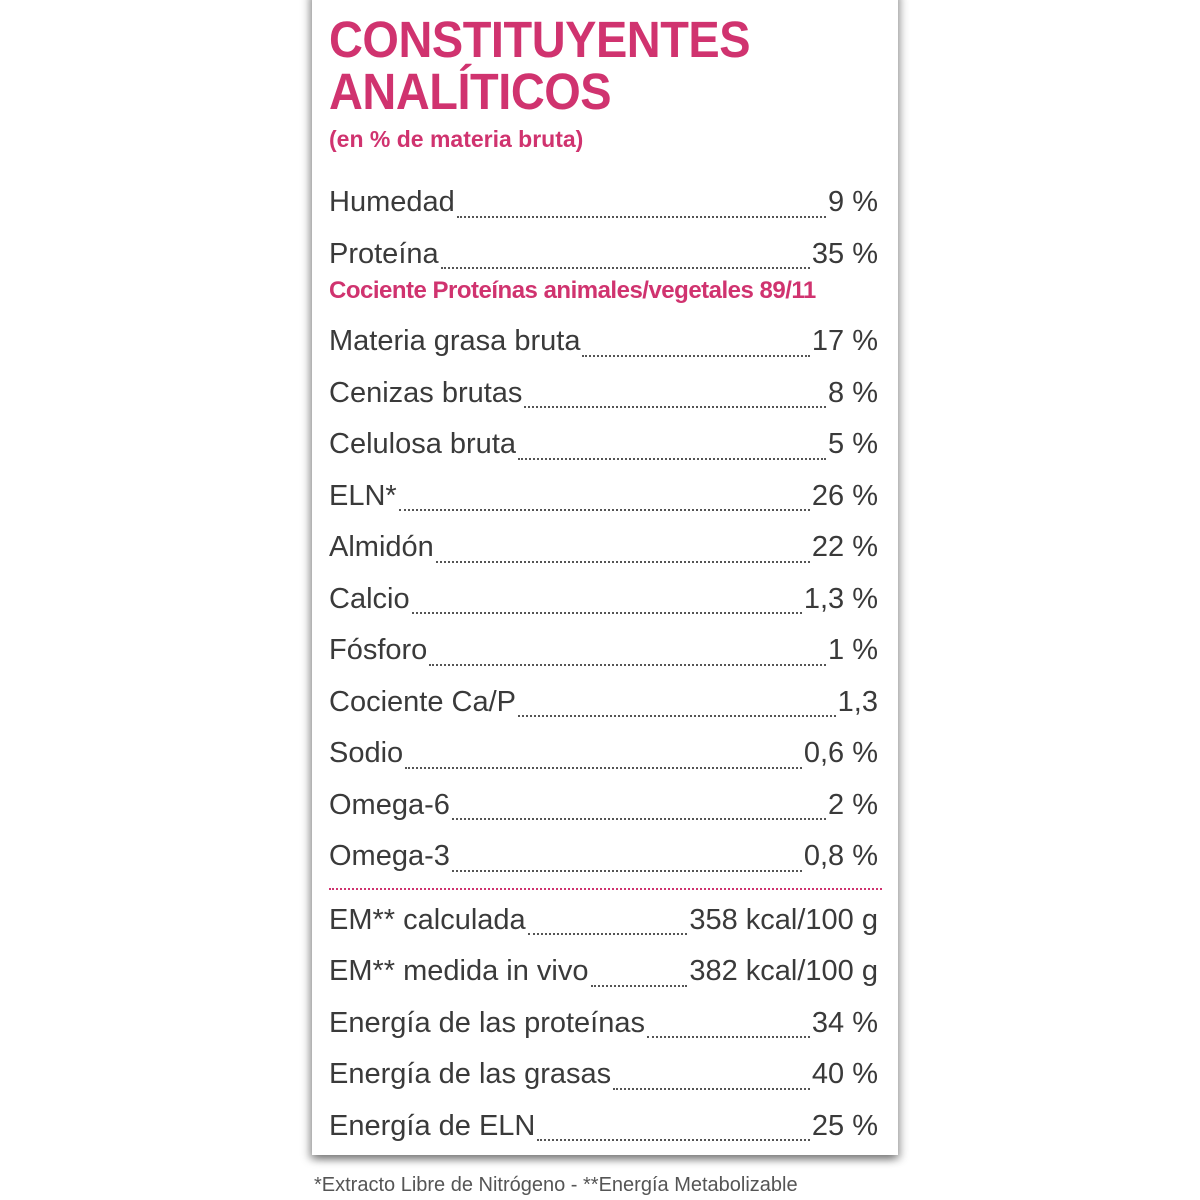 The image size is (1200, 1200). Describe the element at coordinates (853, 202) in the screenshot. I see `nutrient-value: 9 %` at that location.